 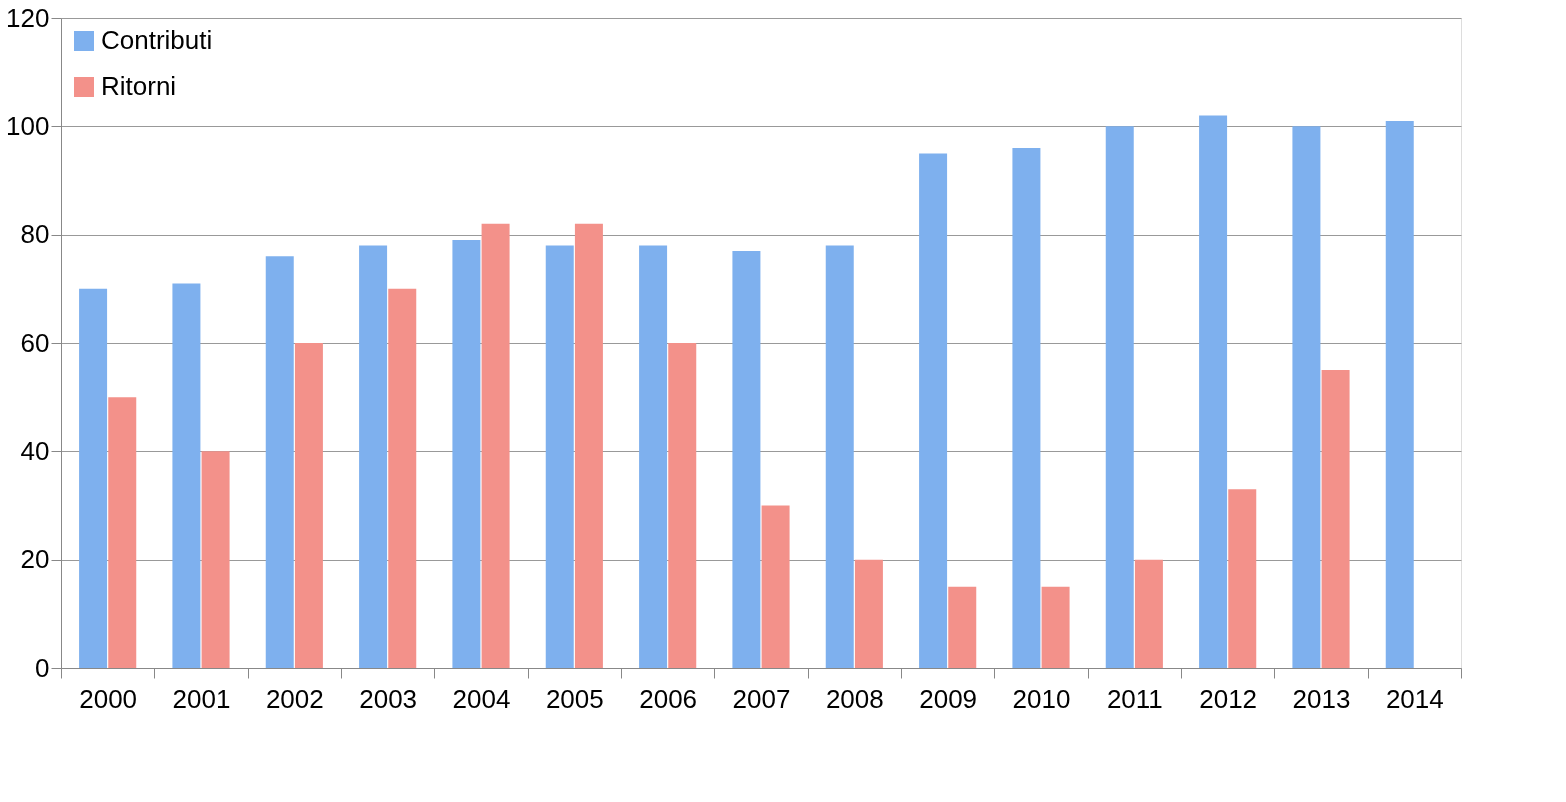 I want to click on y-tick-label: 20, so click(x=35, y=559).